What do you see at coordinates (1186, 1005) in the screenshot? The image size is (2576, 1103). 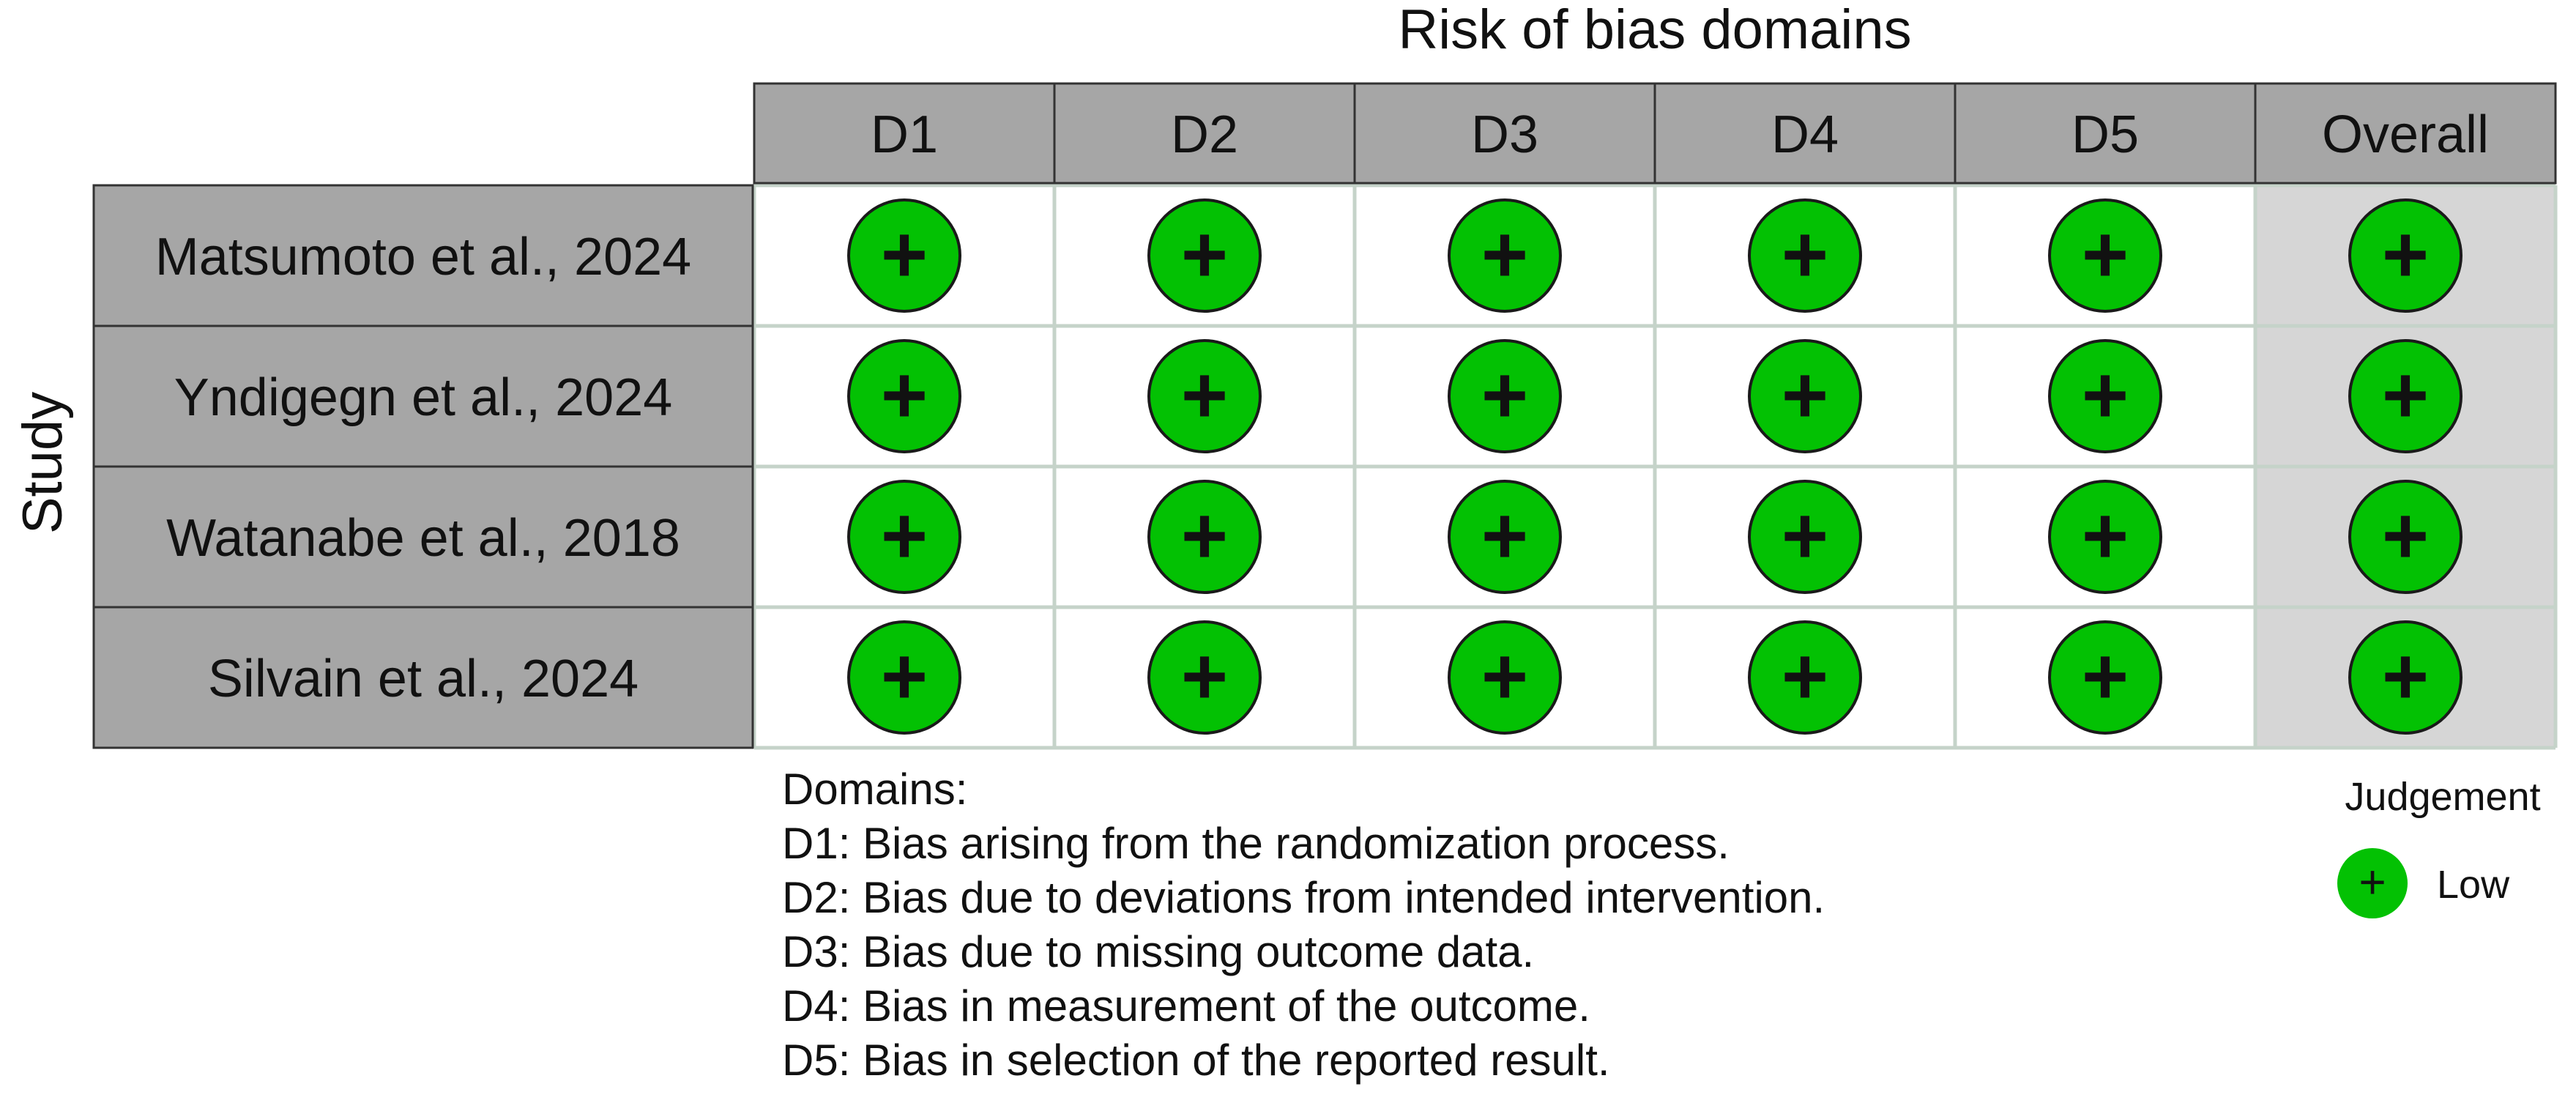 I see `domain-description: D4: Bias in measurement of the outcome.` at bounding box center [1186, 1005].